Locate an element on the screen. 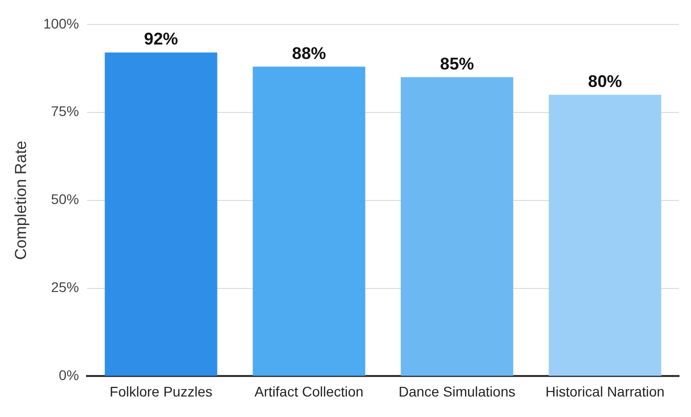 The image size is (691, 417). data-label: 80% is located at coordinates (605, 81).